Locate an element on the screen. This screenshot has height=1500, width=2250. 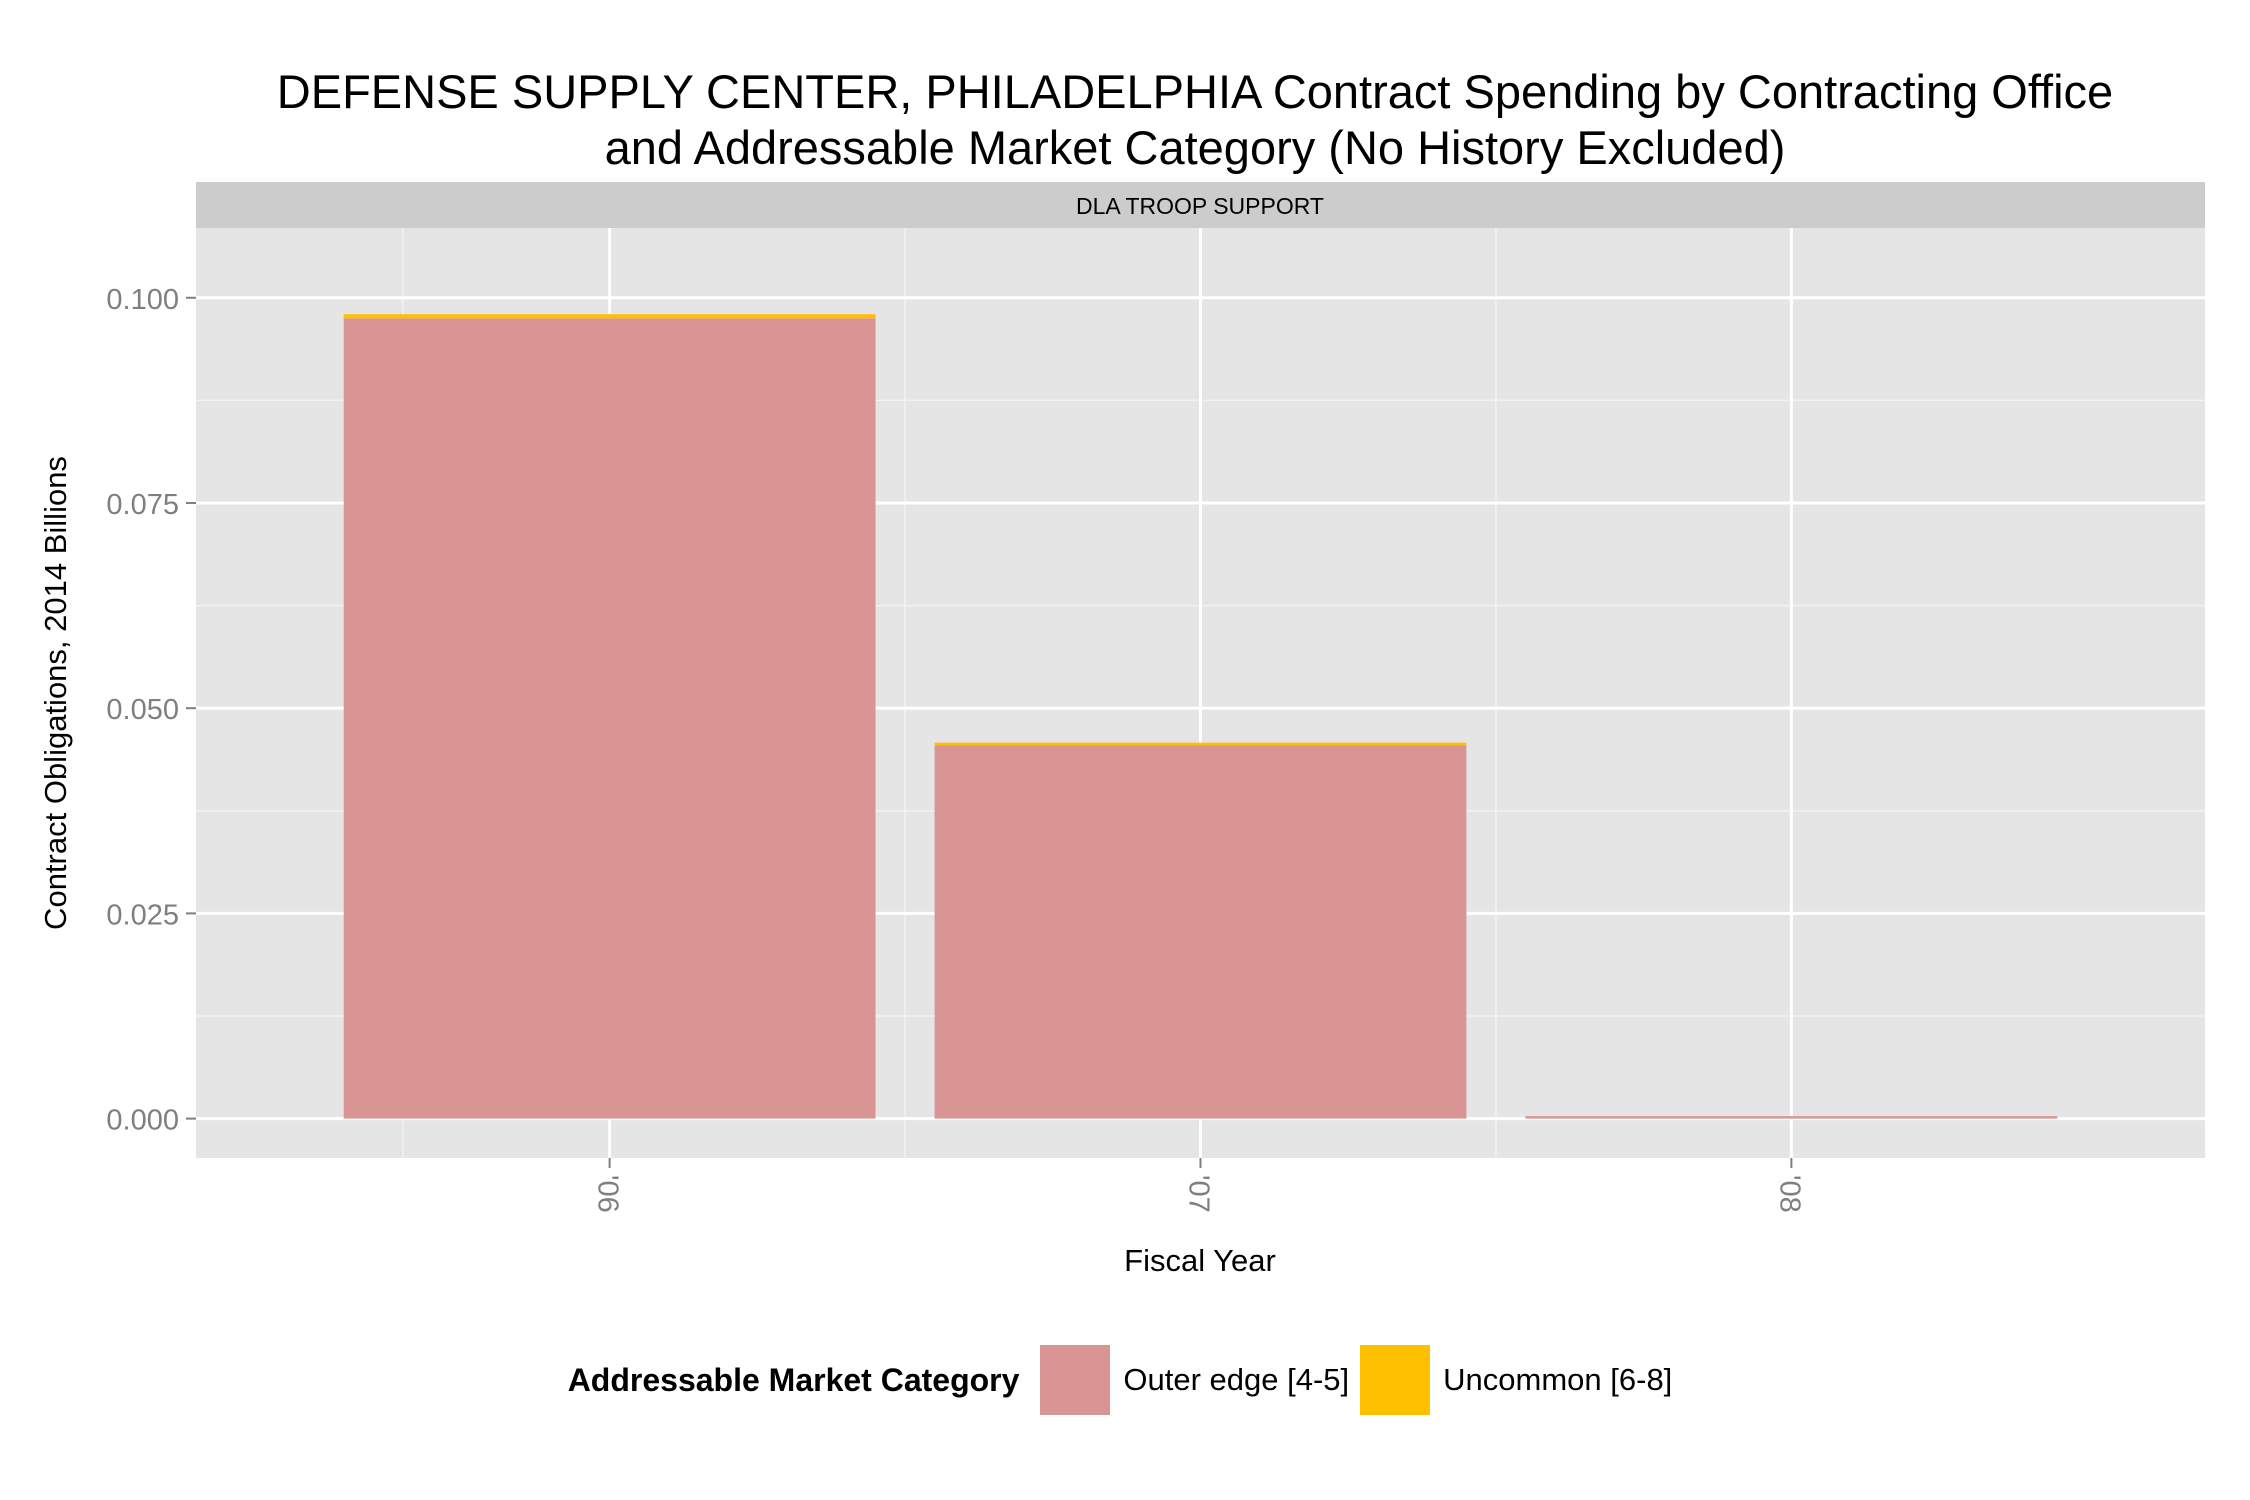
legend-item-uncommon: Uncommon [6-8] is located at coordinates (1515, 1380).